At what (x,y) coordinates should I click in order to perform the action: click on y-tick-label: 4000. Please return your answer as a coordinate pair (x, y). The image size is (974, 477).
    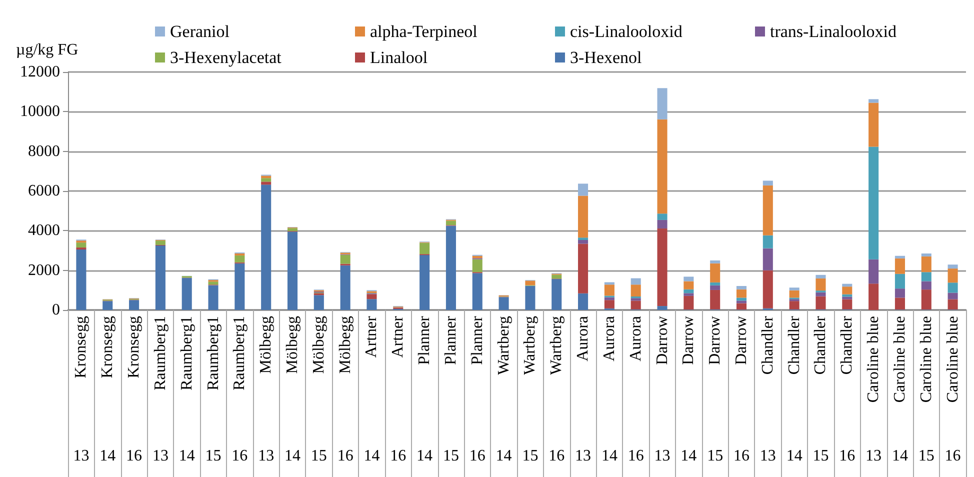
    Looking at the image, I should click on (44, 231).